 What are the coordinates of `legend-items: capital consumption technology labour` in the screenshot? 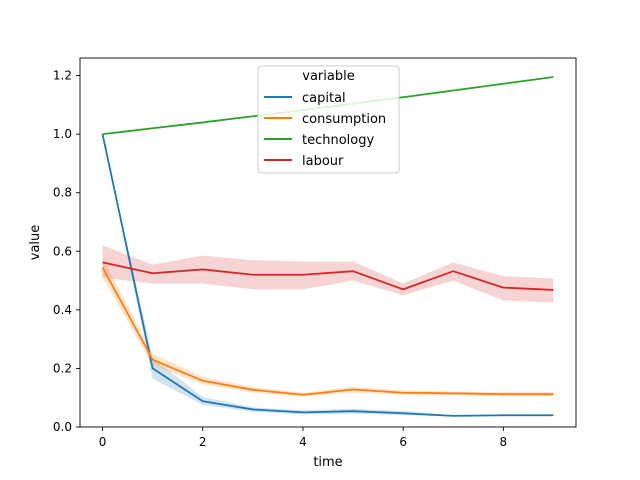 It's located at (325, 130).